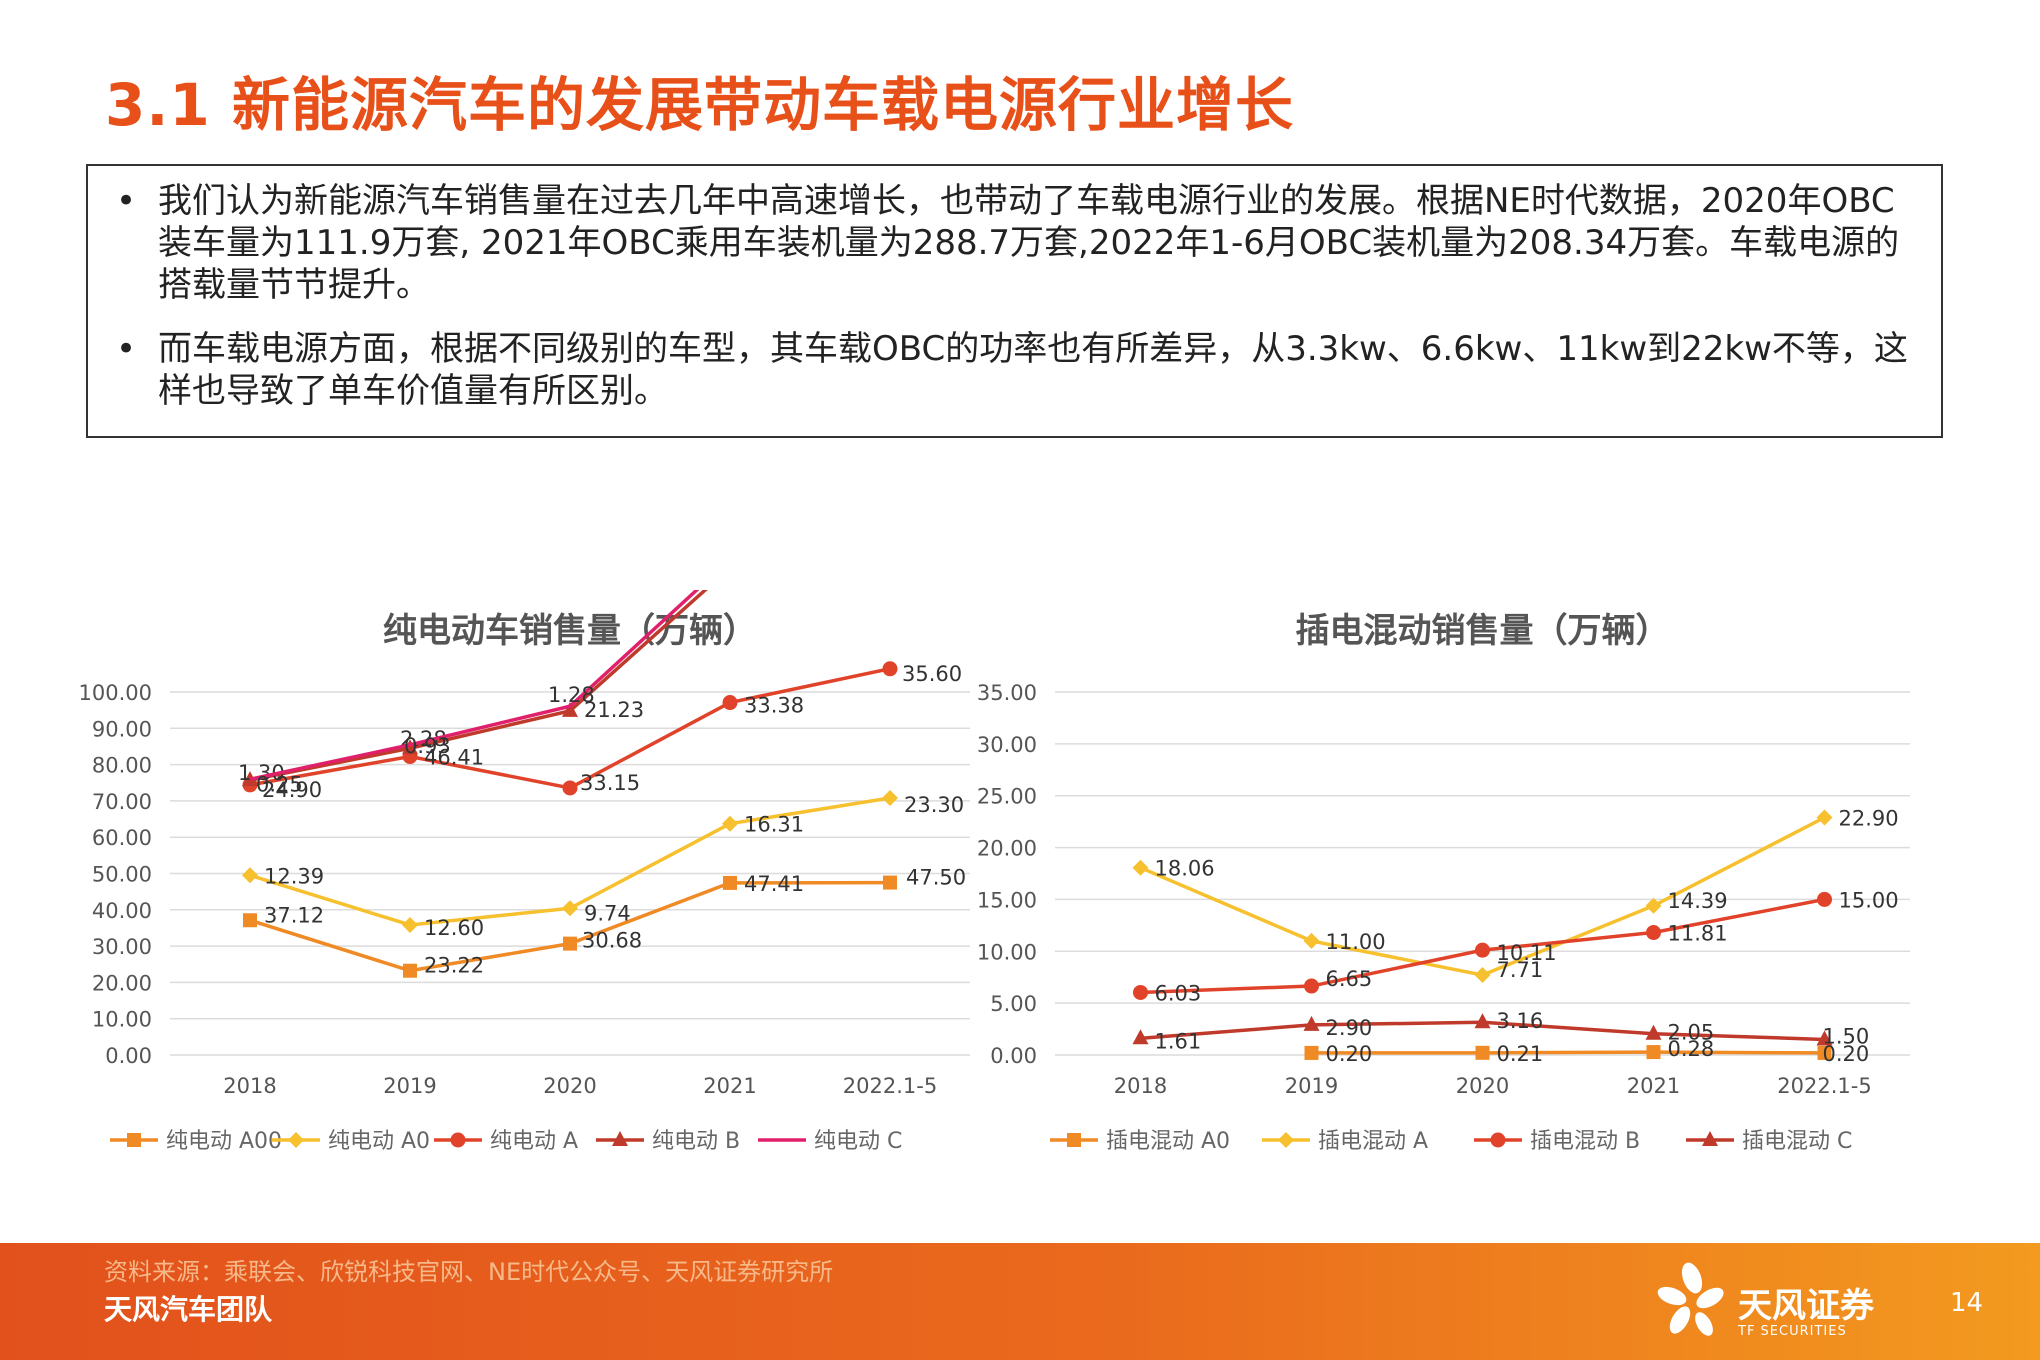 This screenshot has height=1360, width=2040. Describe the element at coordinates (1806, 1306) in the screenshot. I see `logo-text-cn: 天风证券` at that location.